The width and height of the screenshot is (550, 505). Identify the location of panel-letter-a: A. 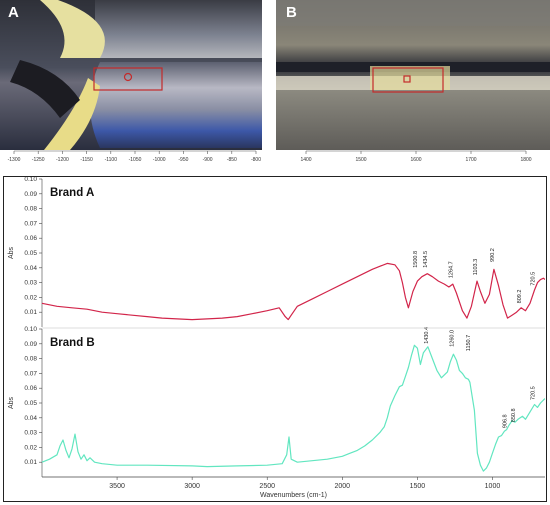
(13, 12).